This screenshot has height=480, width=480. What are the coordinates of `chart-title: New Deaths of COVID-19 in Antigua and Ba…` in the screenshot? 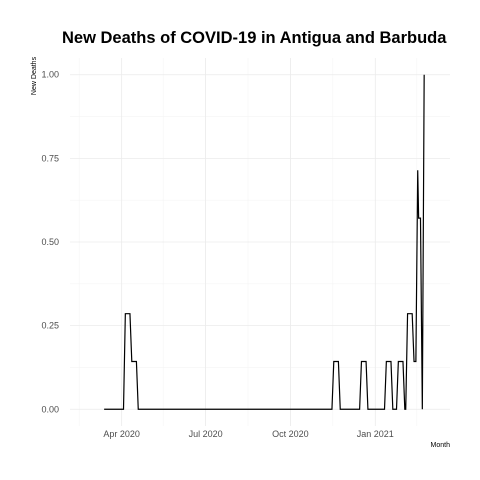 It's located at (254, 38).